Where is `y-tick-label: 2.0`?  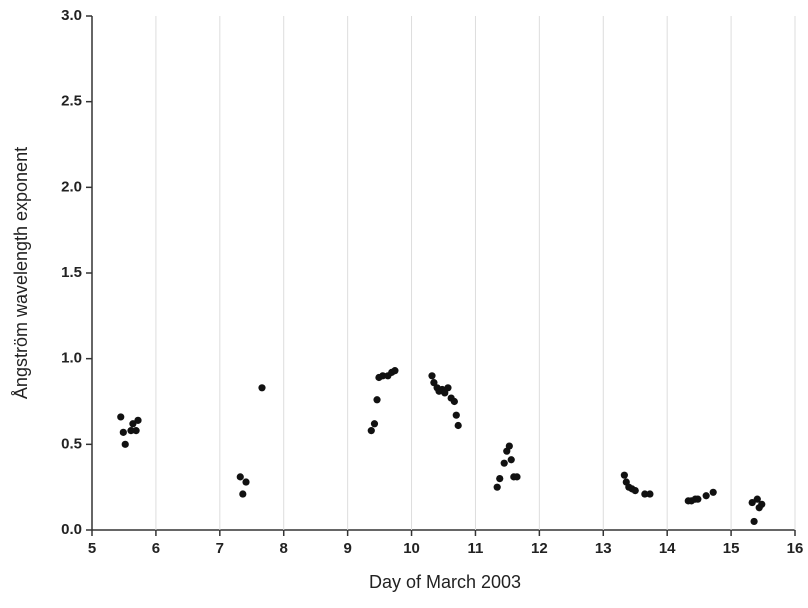 y-tick-label: 2.0 is located at coordinates (71, 186).